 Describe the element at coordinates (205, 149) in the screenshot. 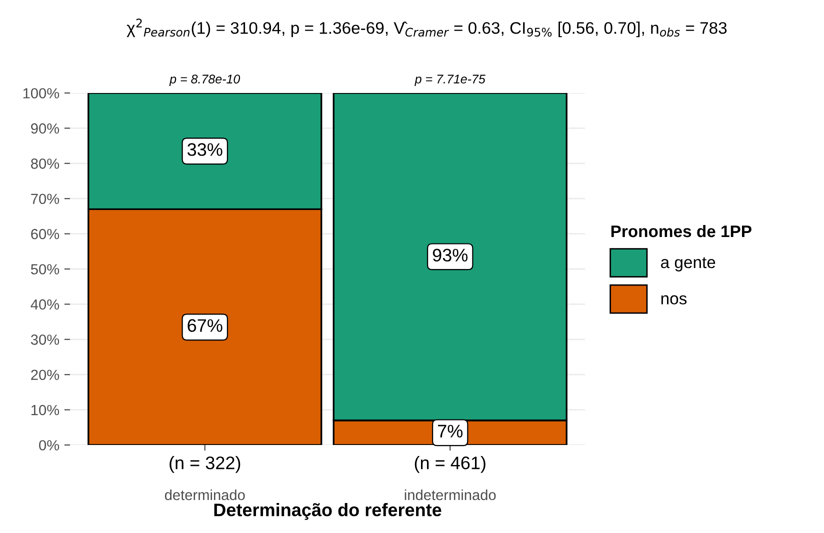

I see `data-label: 33%` at that location.